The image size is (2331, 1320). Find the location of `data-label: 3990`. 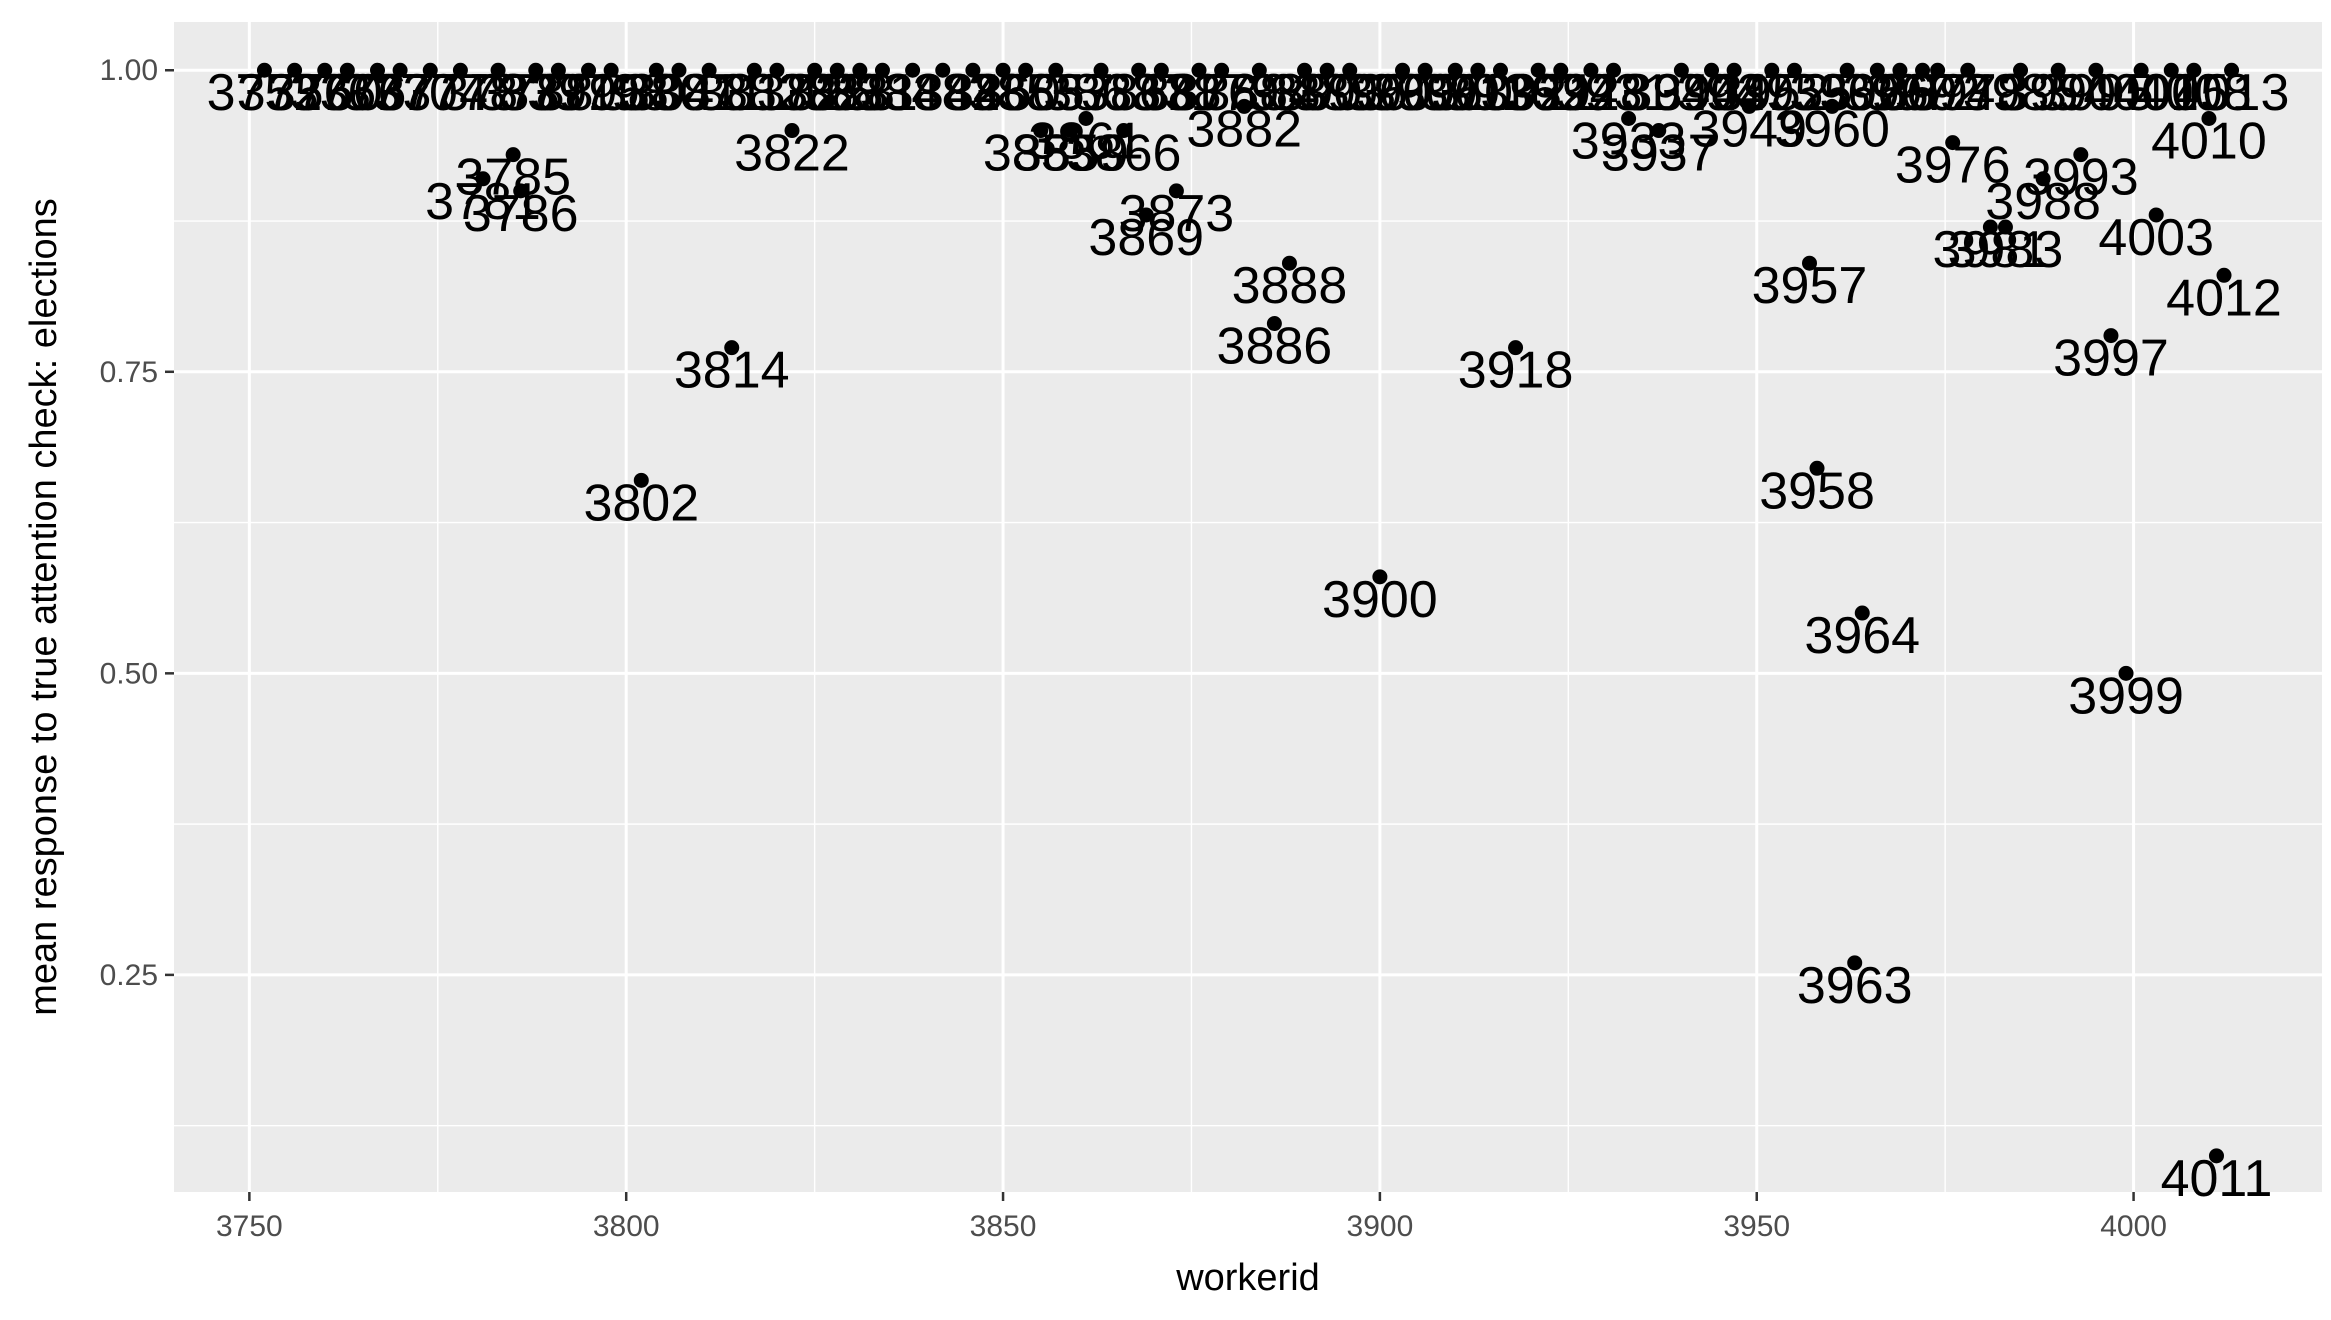

data-label: 3990 is located at coordinates (2058, 93).